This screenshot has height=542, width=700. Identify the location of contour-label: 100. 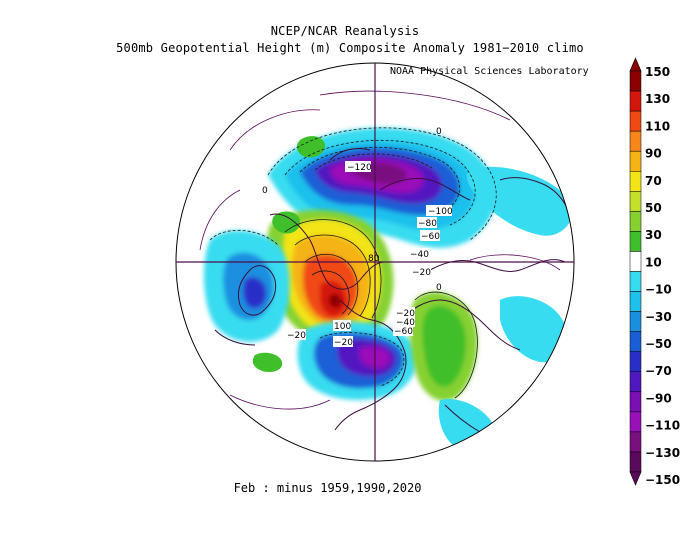
(342, 327).